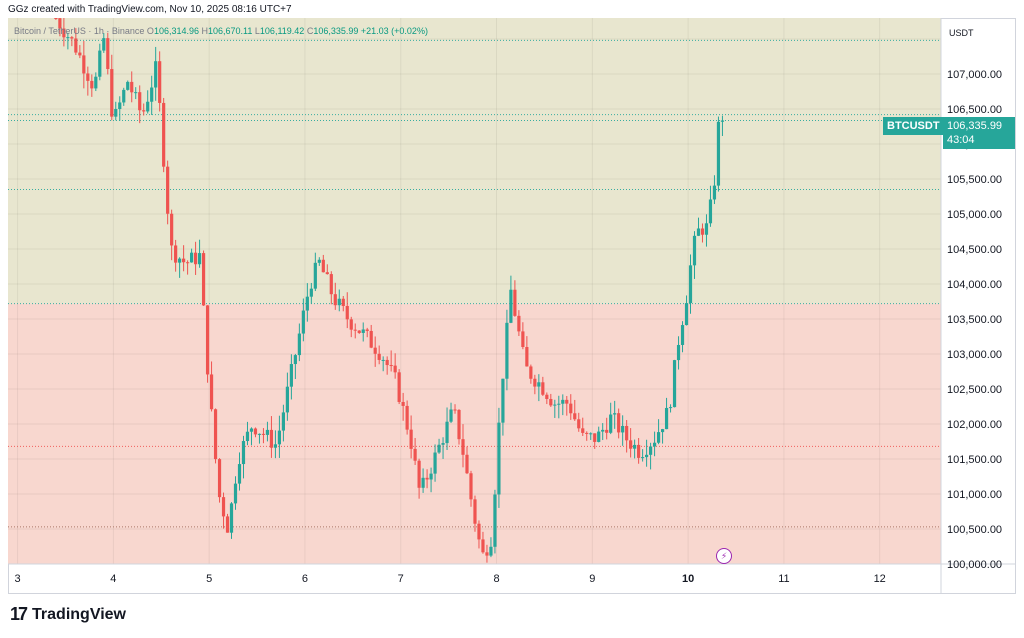 The image size is (1024, 638). I want to click on y-tick-label: 100,500.00, so click(974, 530).